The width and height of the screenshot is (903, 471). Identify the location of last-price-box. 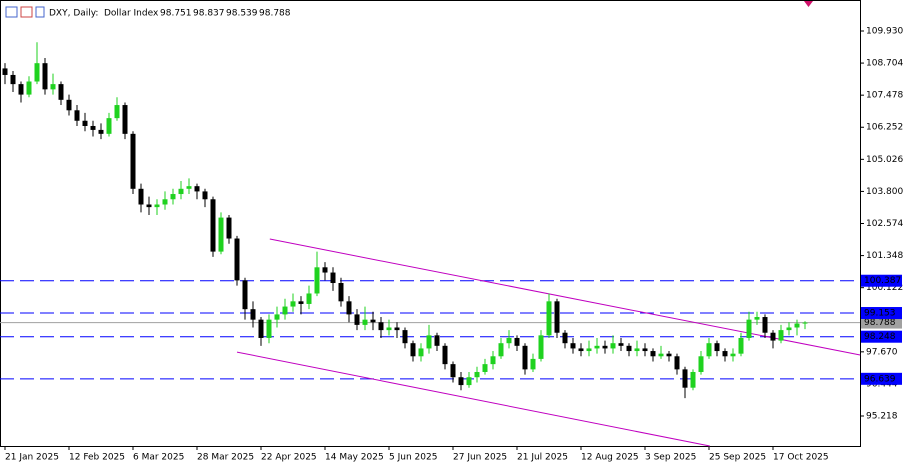
(881, 322).